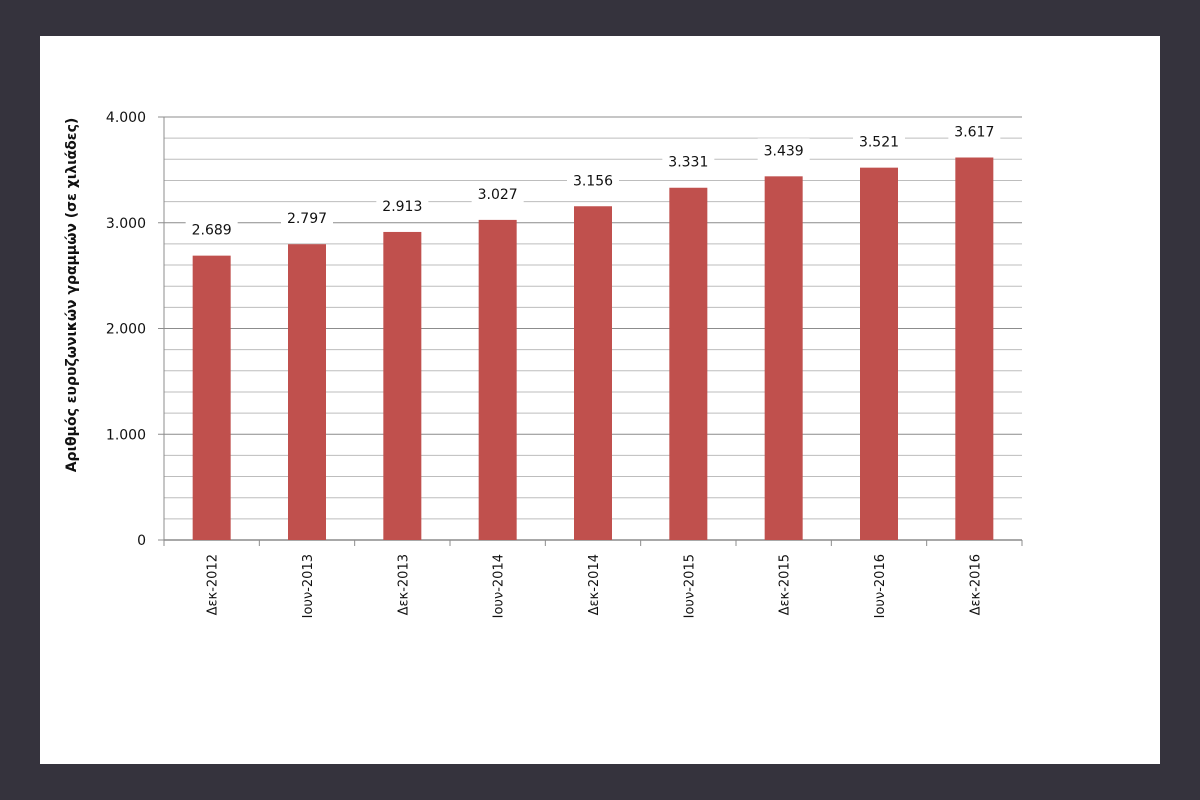  What do you see at coordinates (126, 330) in the screenshot?
I see `y-tick-label: 2.000` at bounding box center [126, 330].